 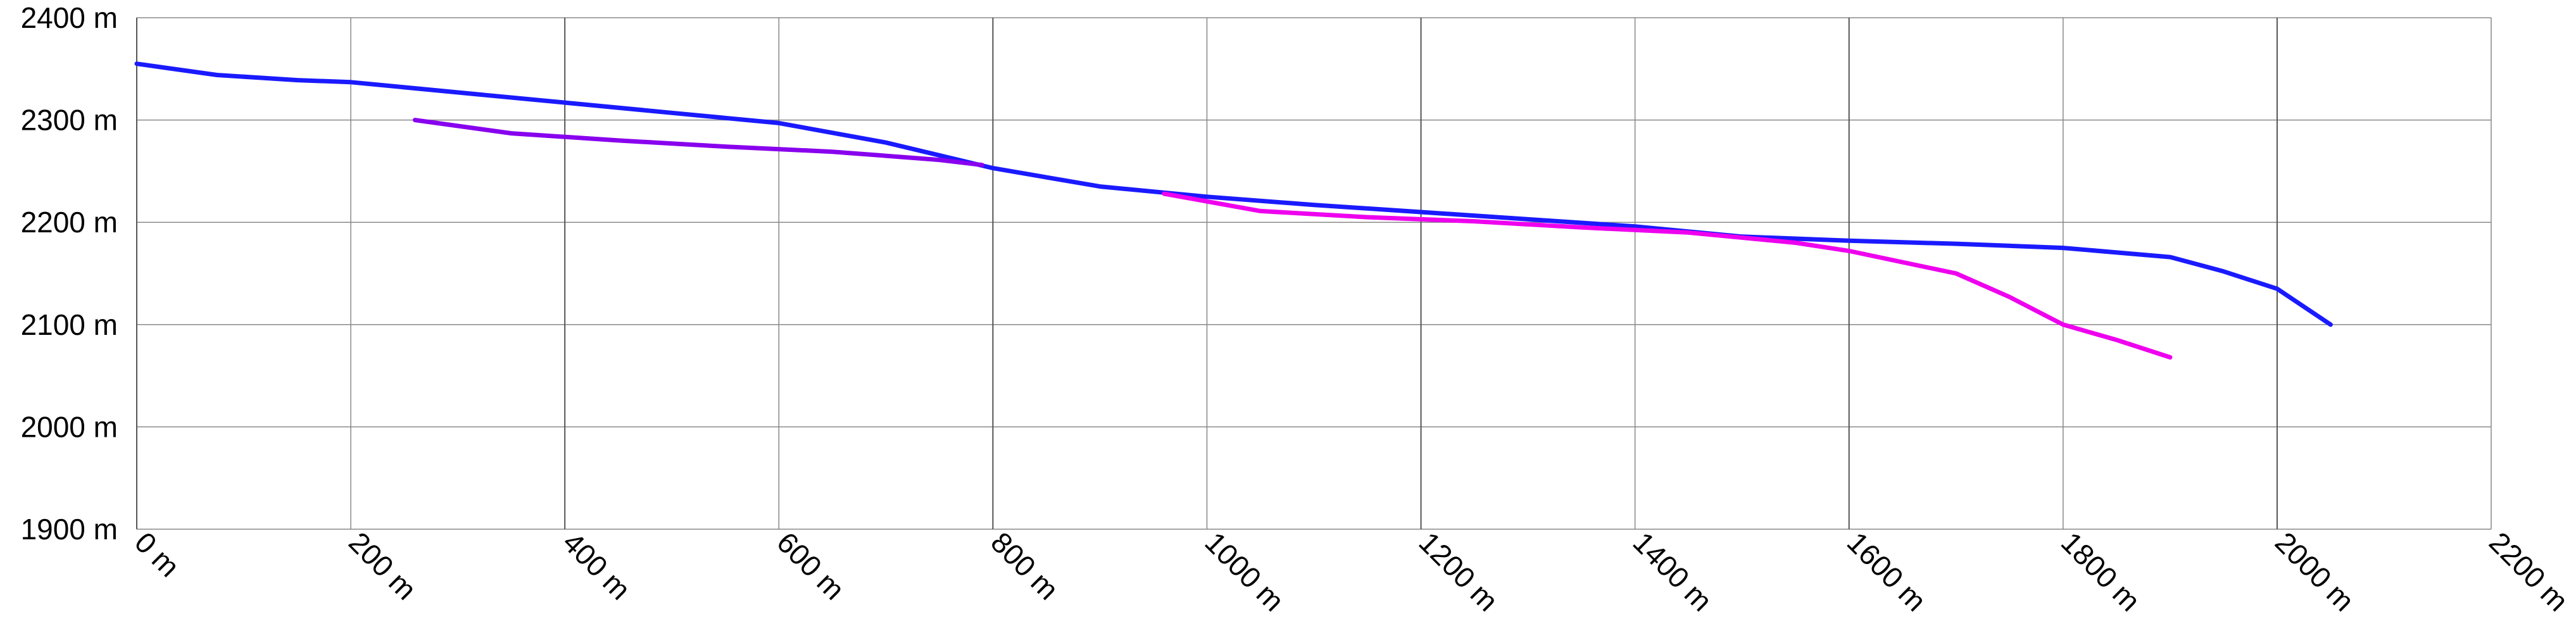 I want to click on x-tick-label: 400 m, so click(x=596, y=565).